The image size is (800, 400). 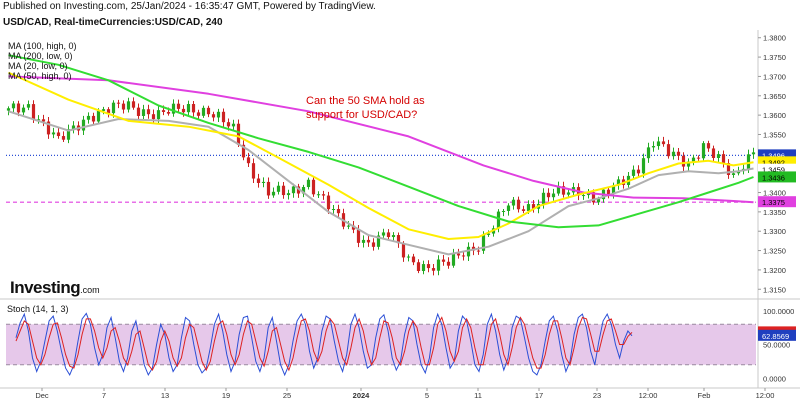 I want to click on price-tick-label-3: 1.3650, so click(x=774, y=96).